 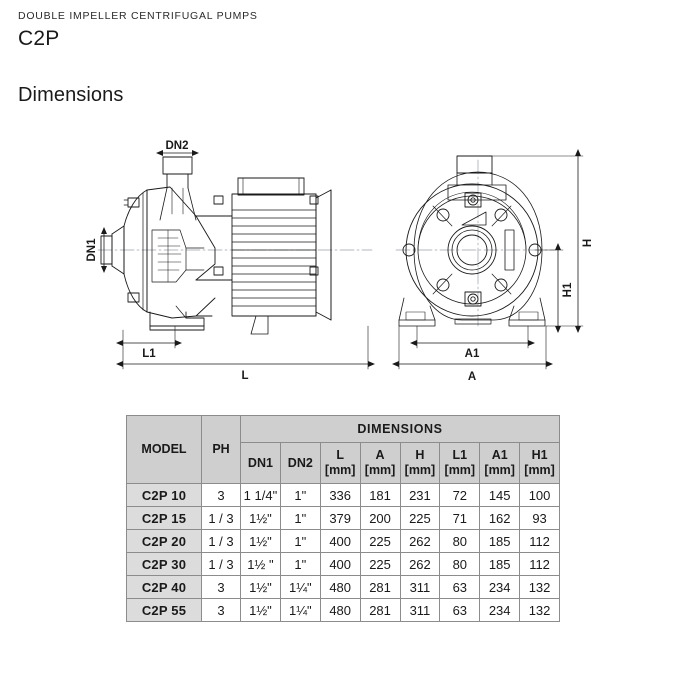 What do you see at coordinates (420, 518) in the screenshot?
I see `cell-h: 225` at bounding box center [420, 518].